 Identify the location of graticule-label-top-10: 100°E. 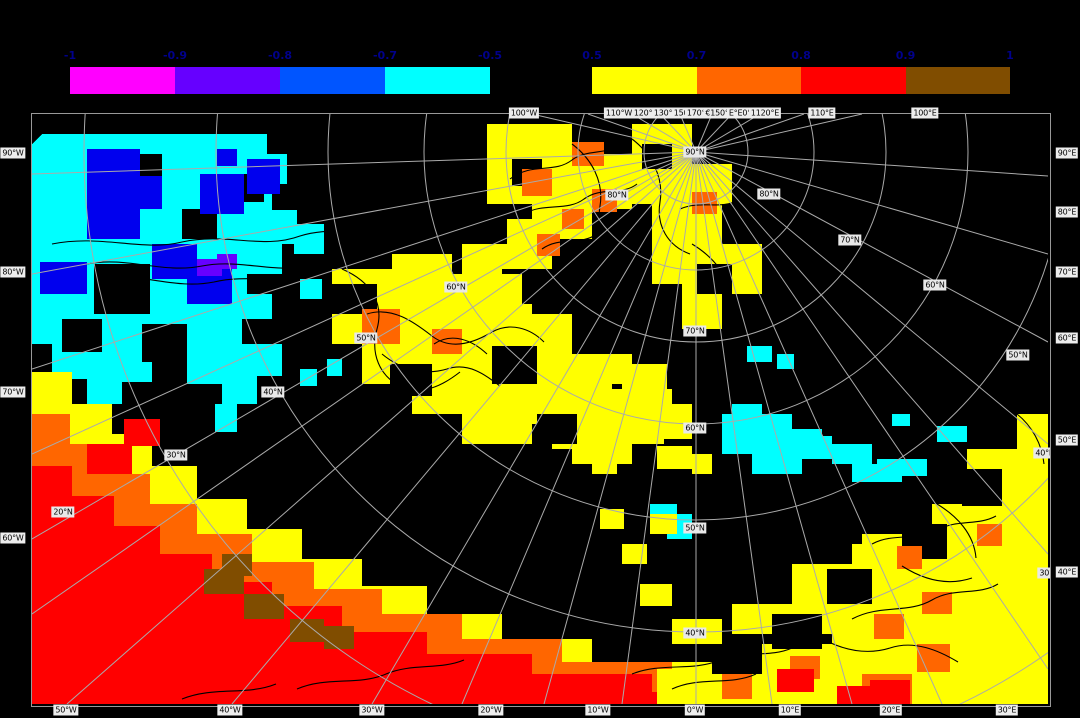
(925, 113).